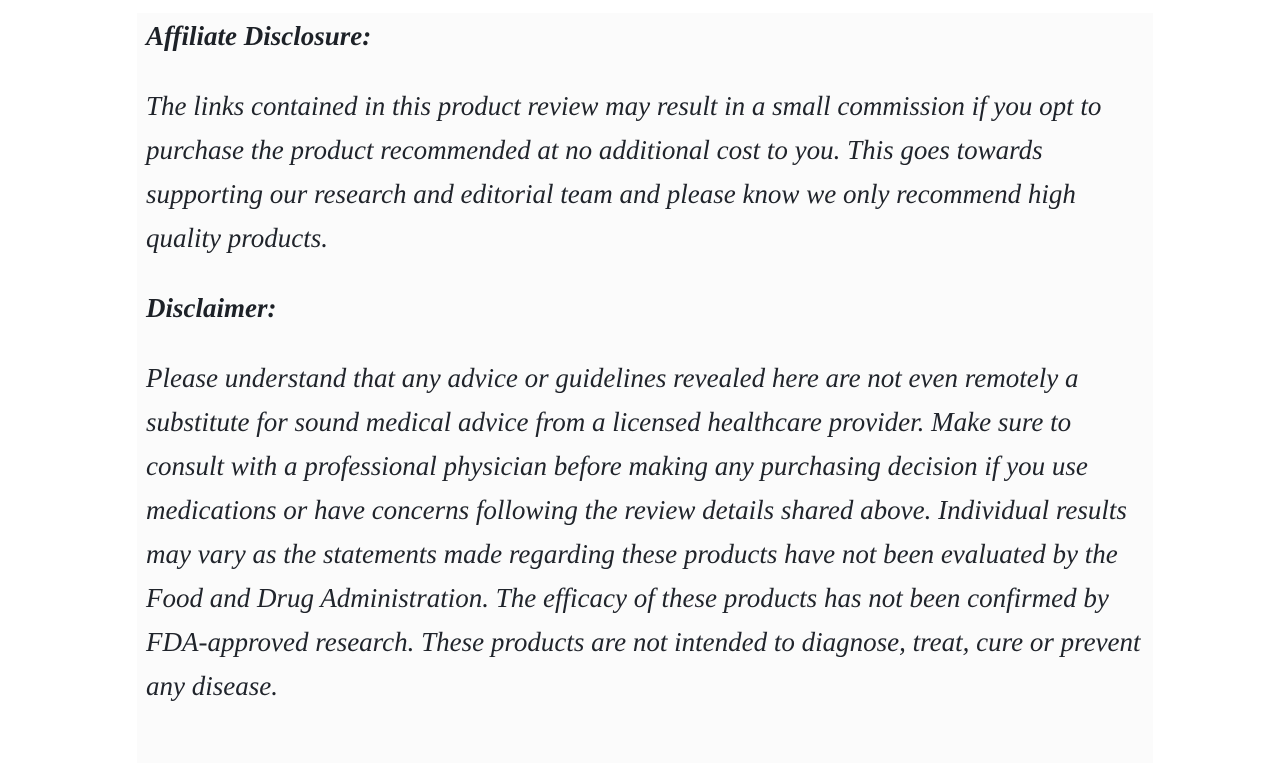 This screenshot has width=1280, height=763. I want to click on disclaimer-heading: Disclaimer:, so click(211, 308).